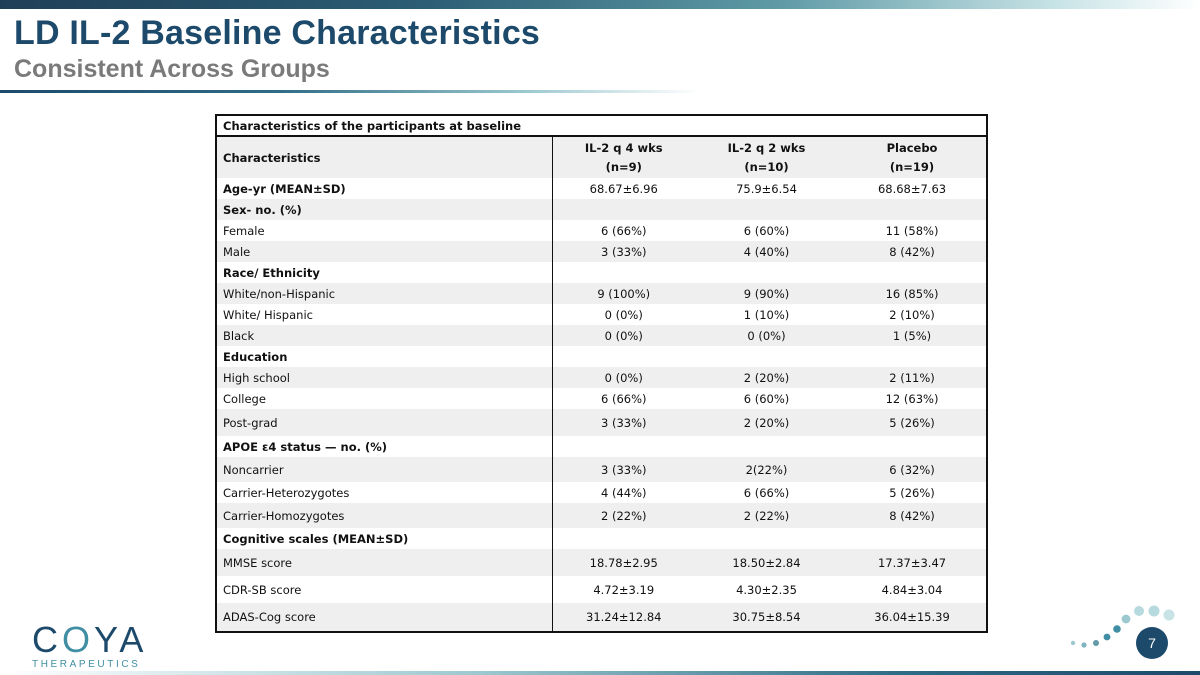 The image size is (1200, 675). I want to click on logo-tagline: THERAPEUTICS, so click(86, 664).